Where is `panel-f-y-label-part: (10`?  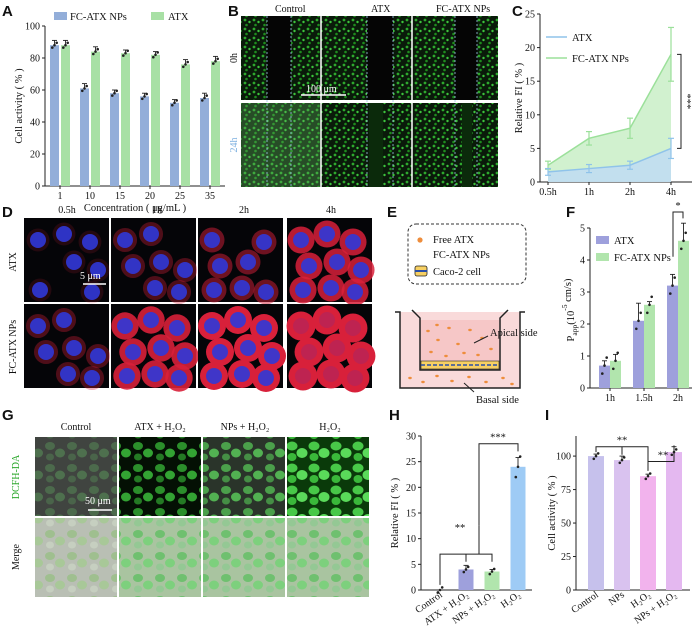
panel-f-y-label-part: (10 is located at coordinates (571, 318).